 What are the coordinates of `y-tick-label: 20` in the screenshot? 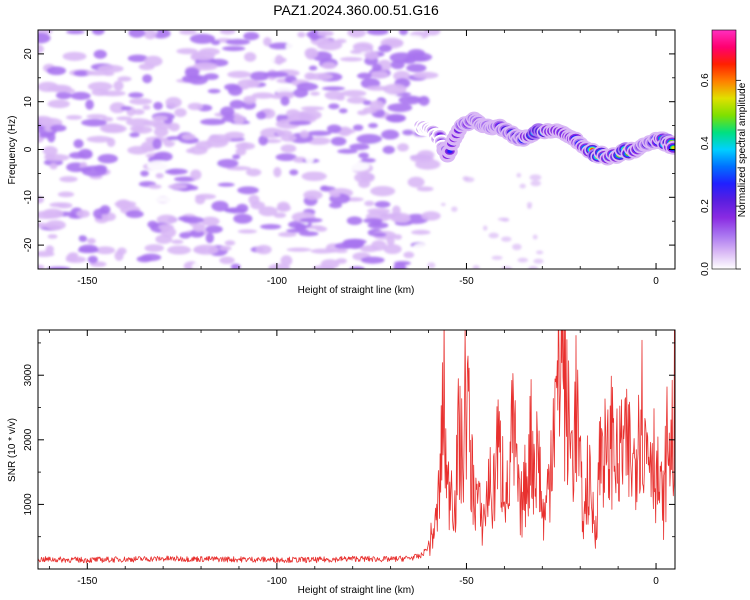 It's located at (28, 54).